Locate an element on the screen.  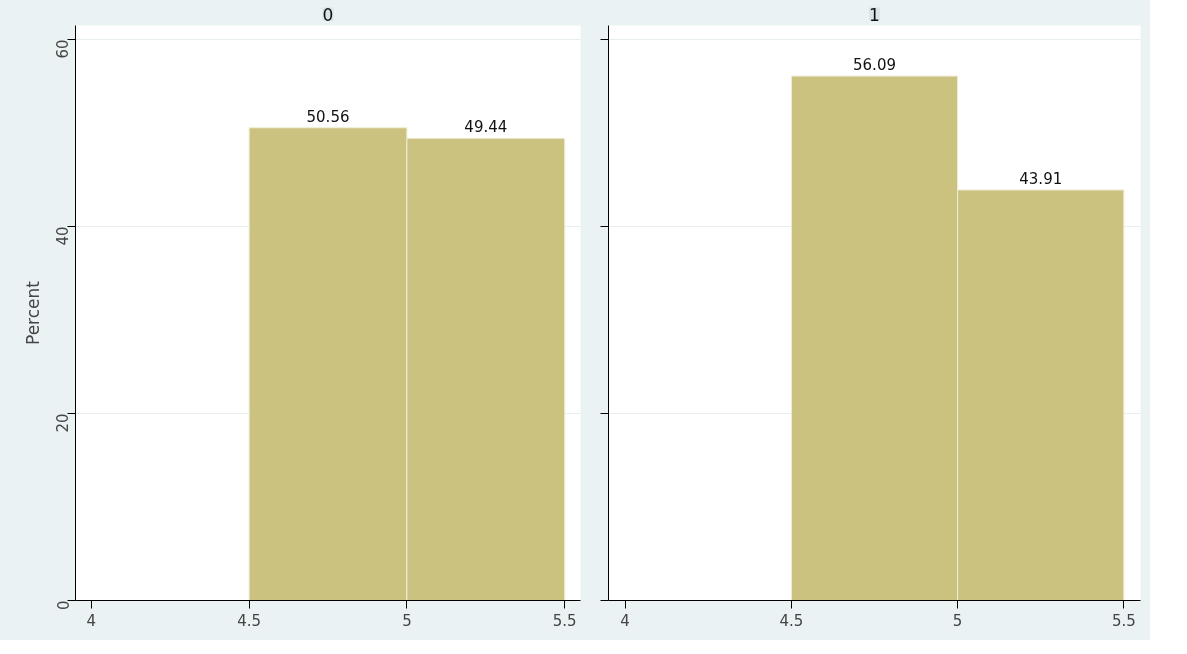
data-label: 56.09 is located at coordinates (874, 65).